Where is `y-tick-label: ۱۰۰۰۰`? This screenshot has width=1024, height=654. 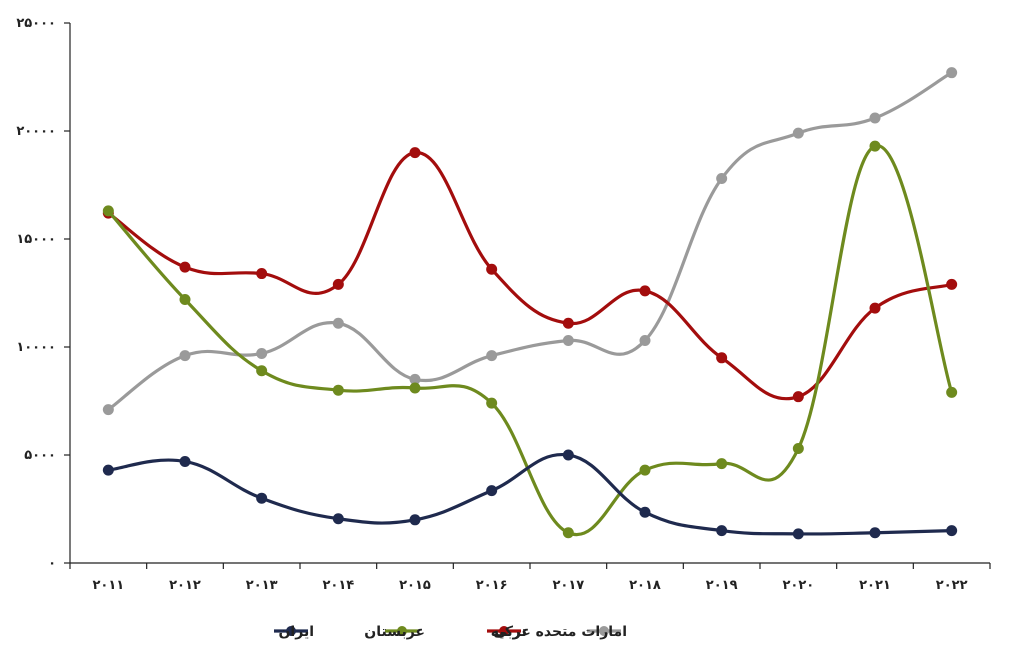 y-tick-label: ۱۰۰۰۰ is located at coordinates (36, 347).